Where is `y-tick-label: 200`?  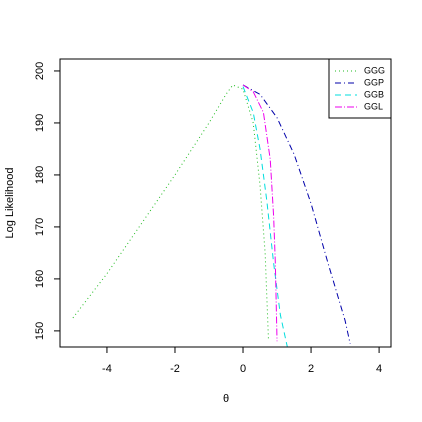
y-tick-label: 200 is located at coordinates (40, 71).